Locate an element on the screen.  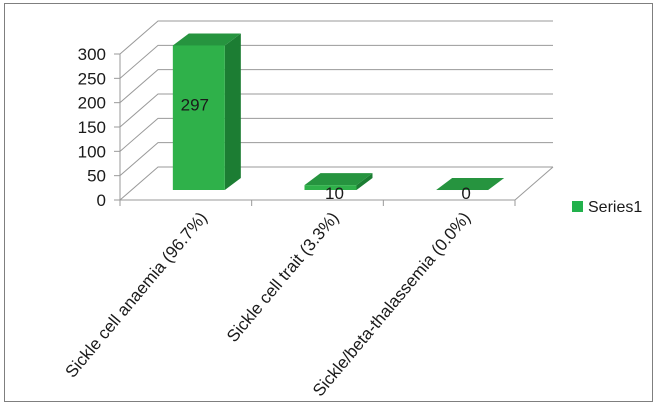
legend: Series1 is located at coordinates (607, 207).